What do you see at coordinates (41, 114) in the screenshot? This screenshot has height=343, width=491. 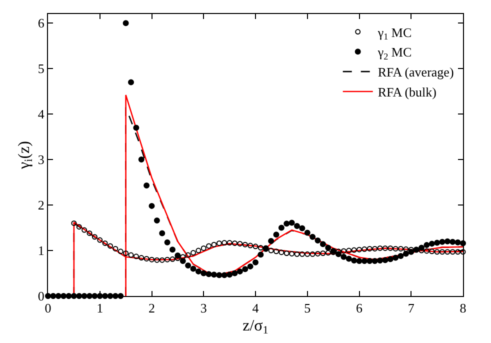 I see `y-tick-label: 4` at bounding box center [41, 114].